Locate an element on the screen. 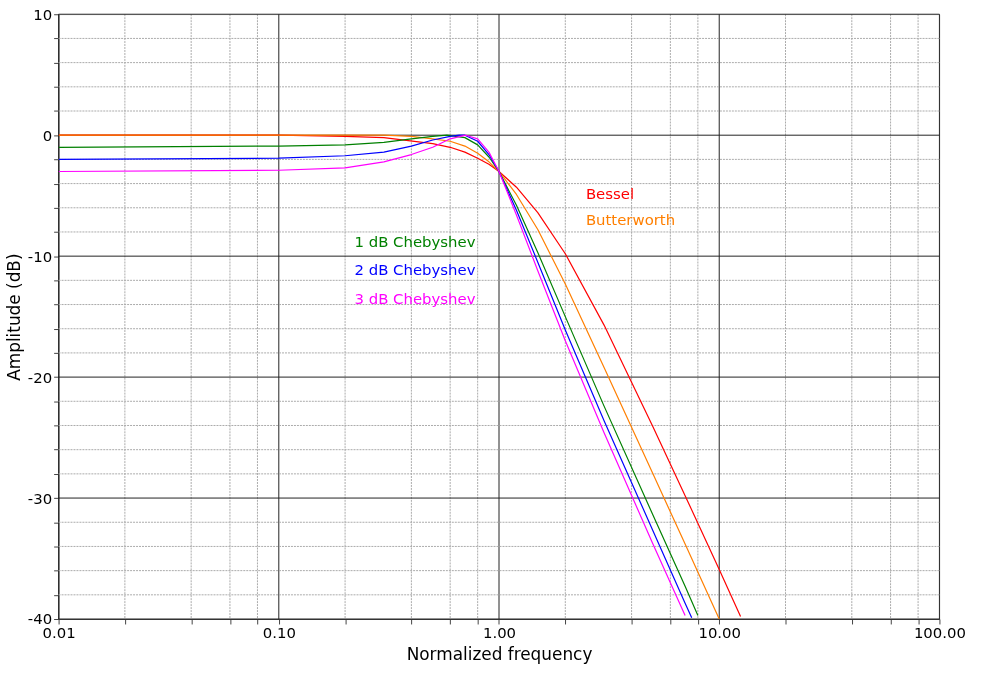 This screenshot has height=690, width=1001. text: 1 dB Chebyshev is located at coordinates (415, 241).